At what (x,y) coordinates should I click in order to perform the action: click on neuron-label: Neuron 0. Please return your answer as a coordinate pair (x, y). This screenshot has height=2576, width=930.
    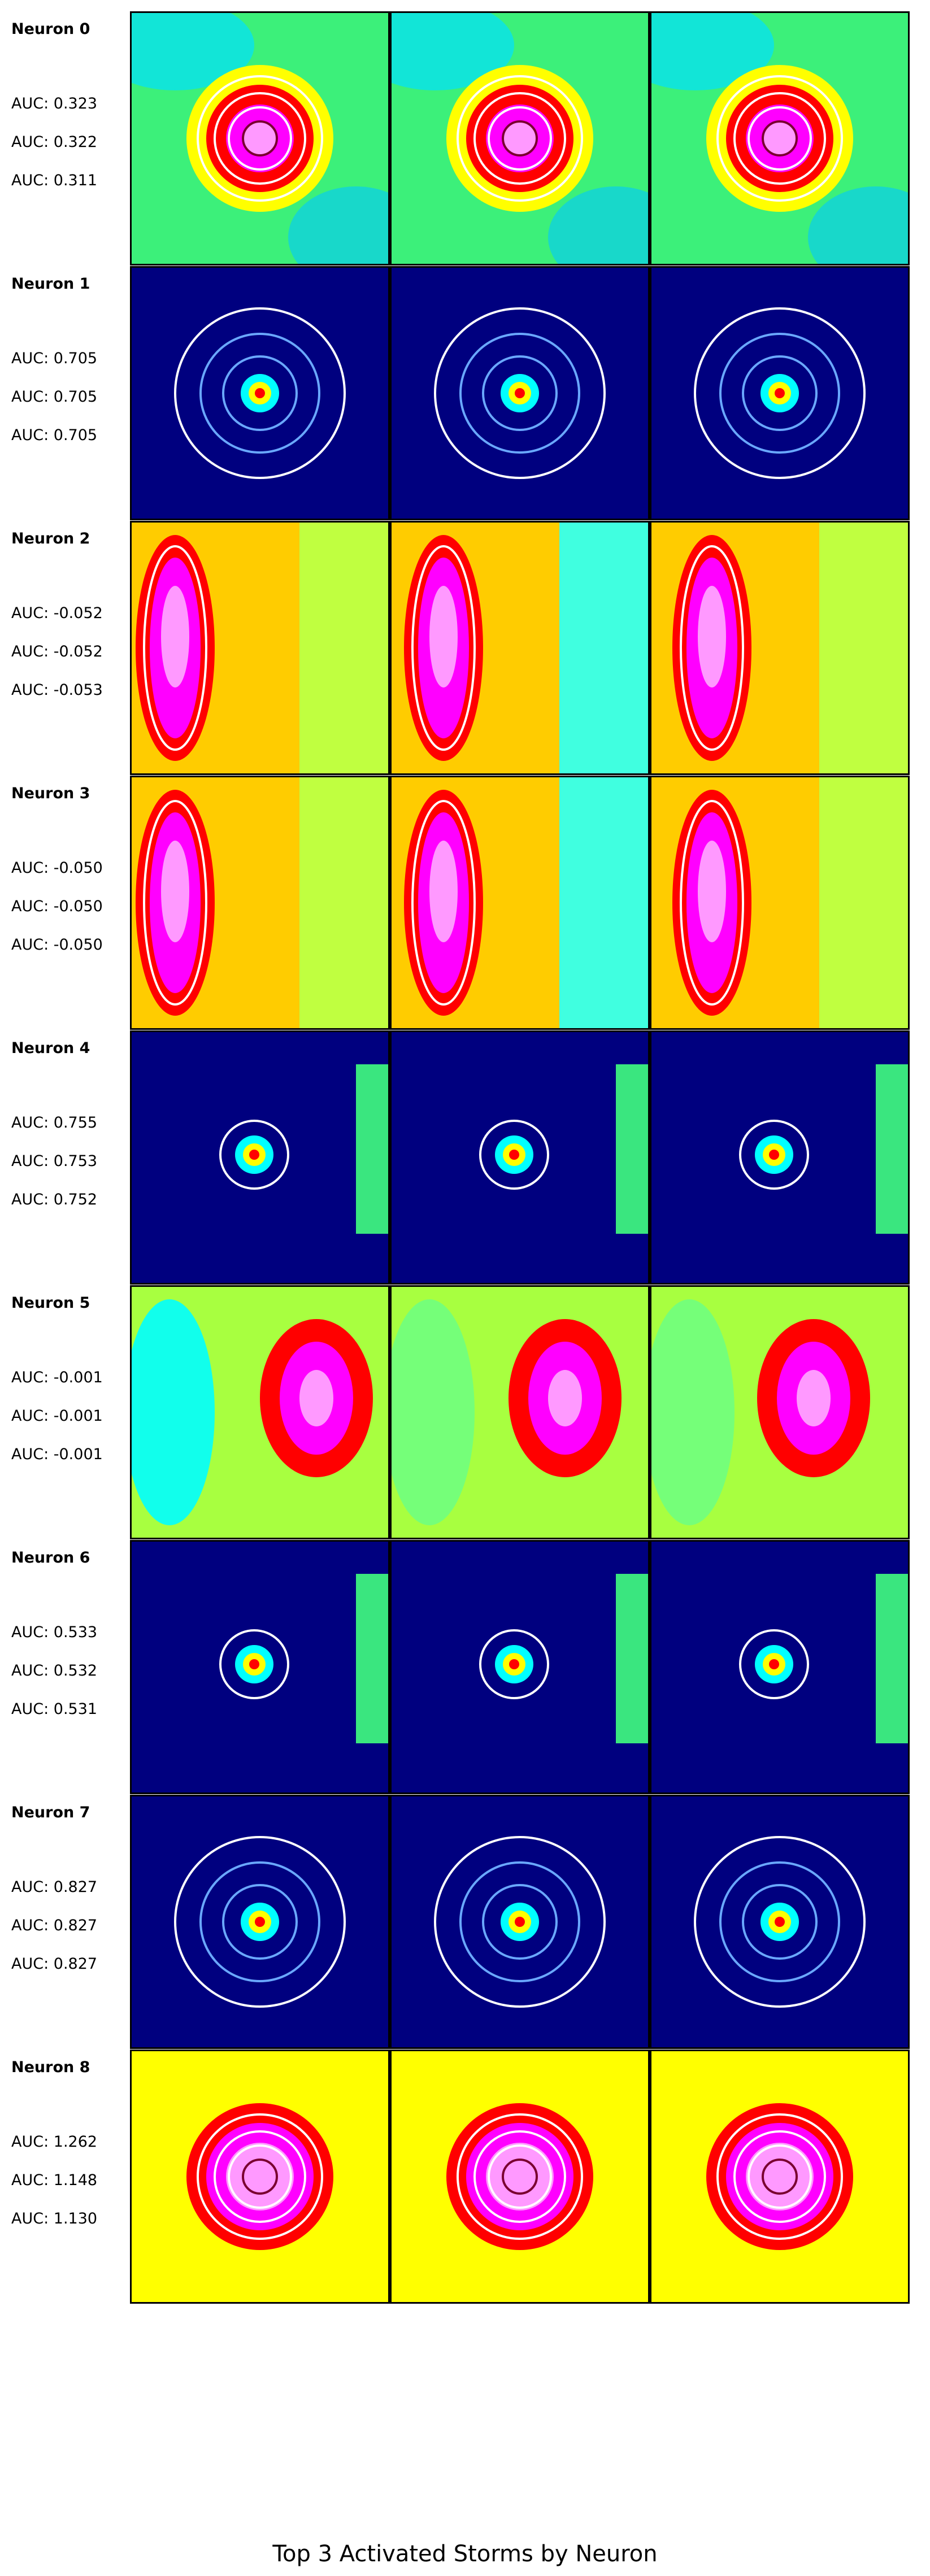
    Looking at the image, I should click on (50, 29).